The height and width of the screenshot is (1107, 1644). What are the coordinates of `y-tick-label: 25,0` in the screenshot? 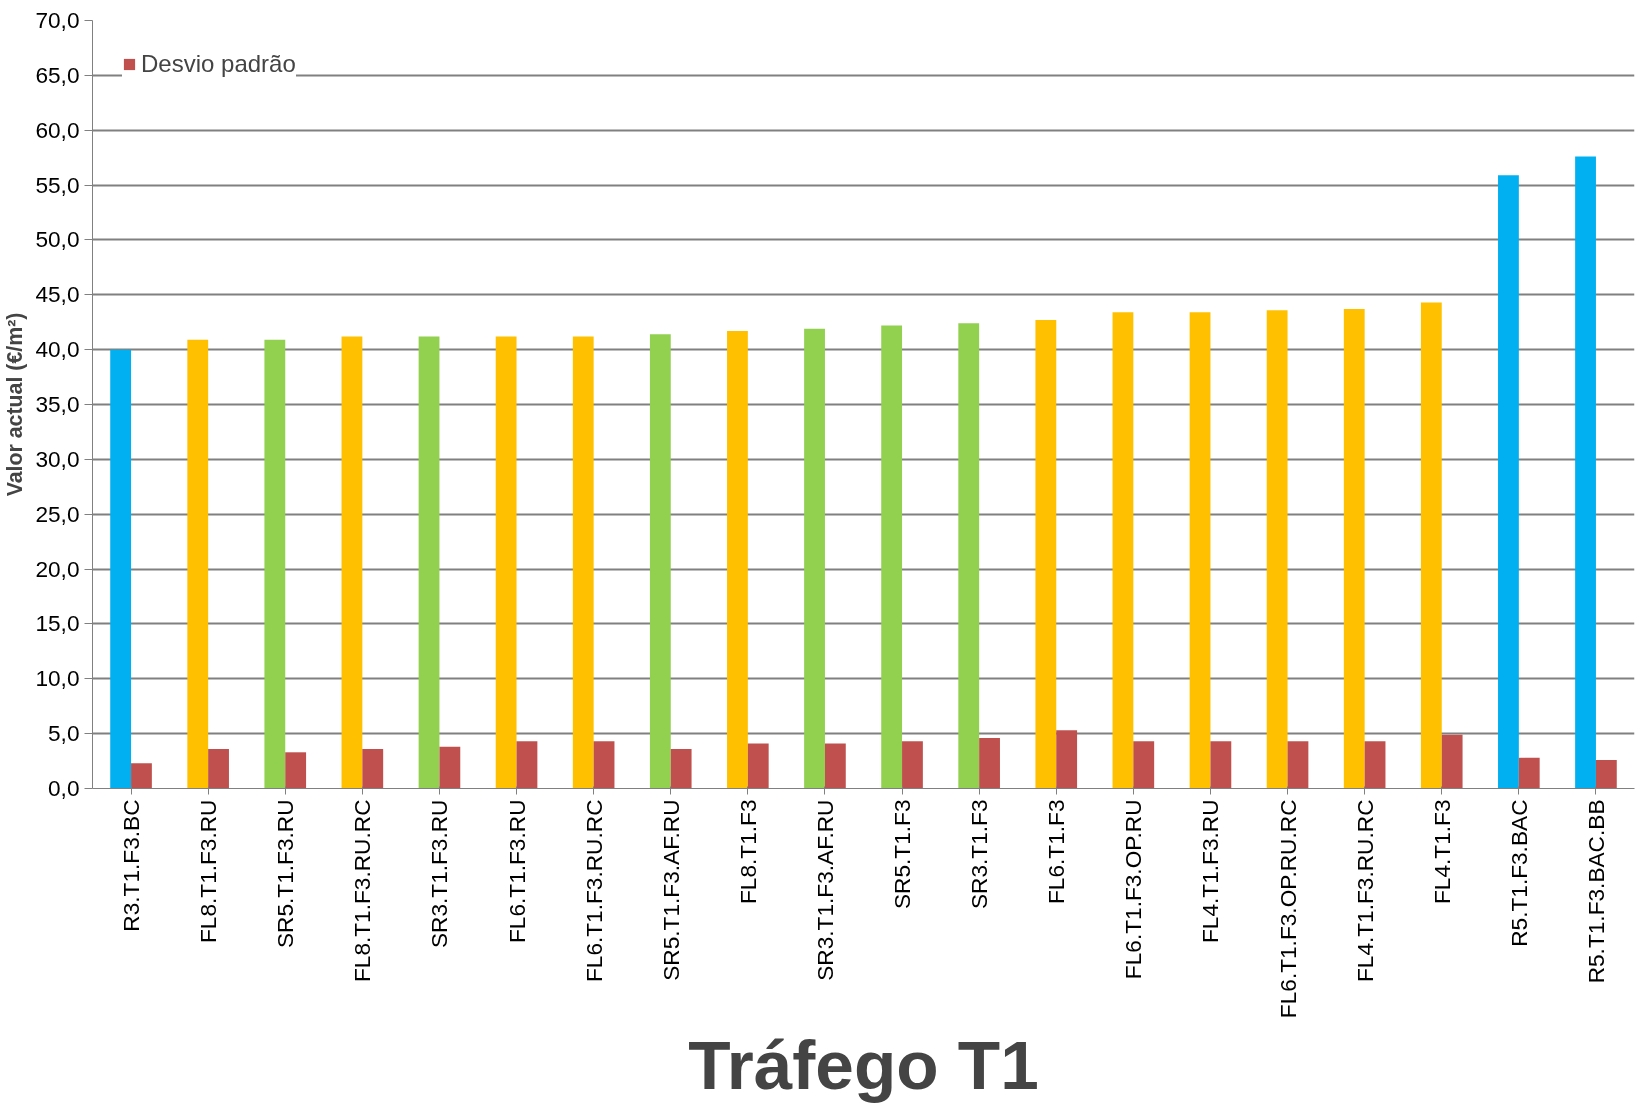 It's located at (57, 513).